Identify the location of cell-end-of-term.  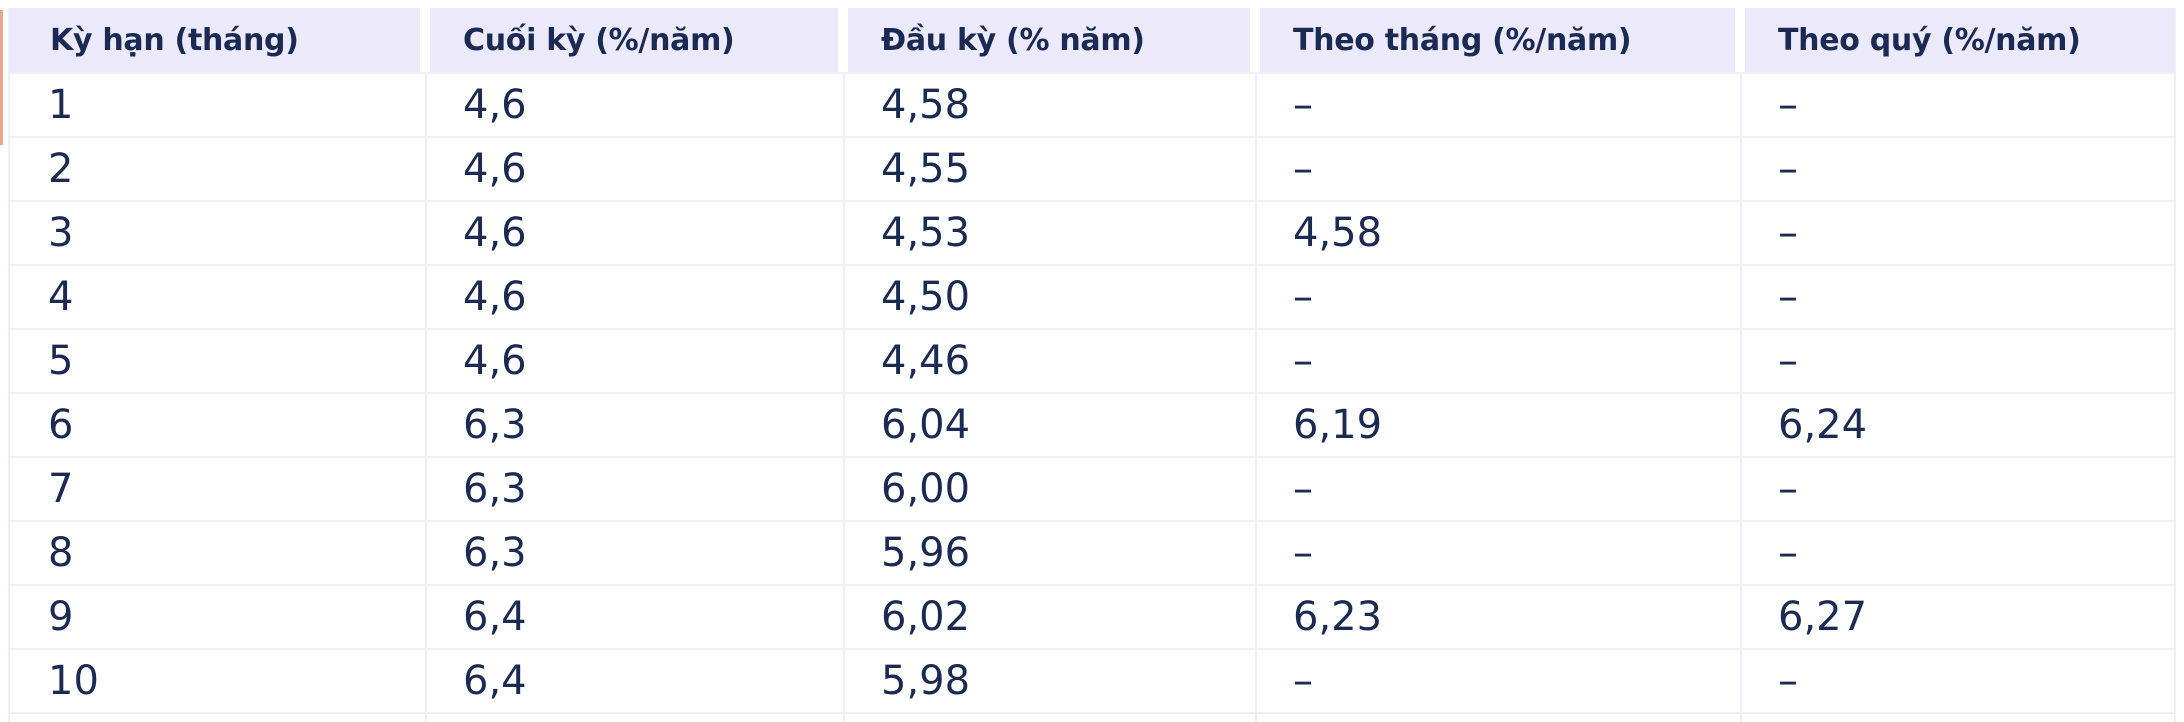
(634, 718).